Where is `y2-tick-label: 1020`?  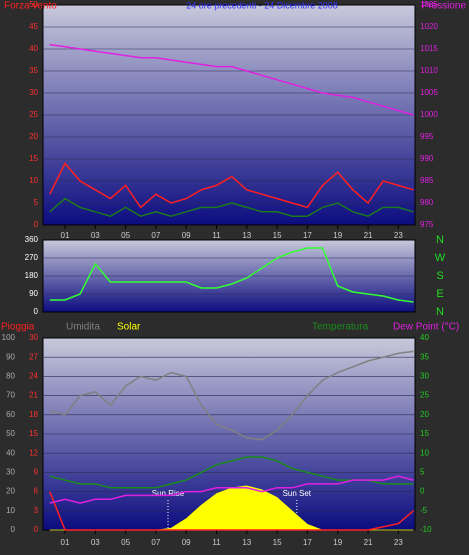
y2-tick-label: 1020 is located at coordinates (429, 26).